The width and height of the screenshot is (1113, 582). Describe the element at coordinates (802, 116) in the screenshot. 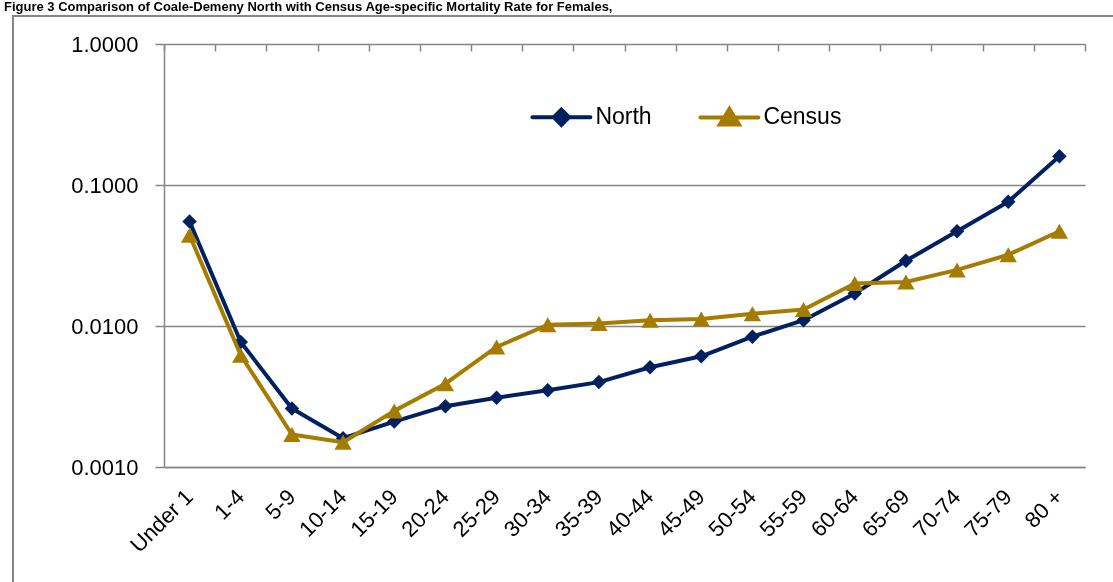

I see `legend-label: Census` at that location.